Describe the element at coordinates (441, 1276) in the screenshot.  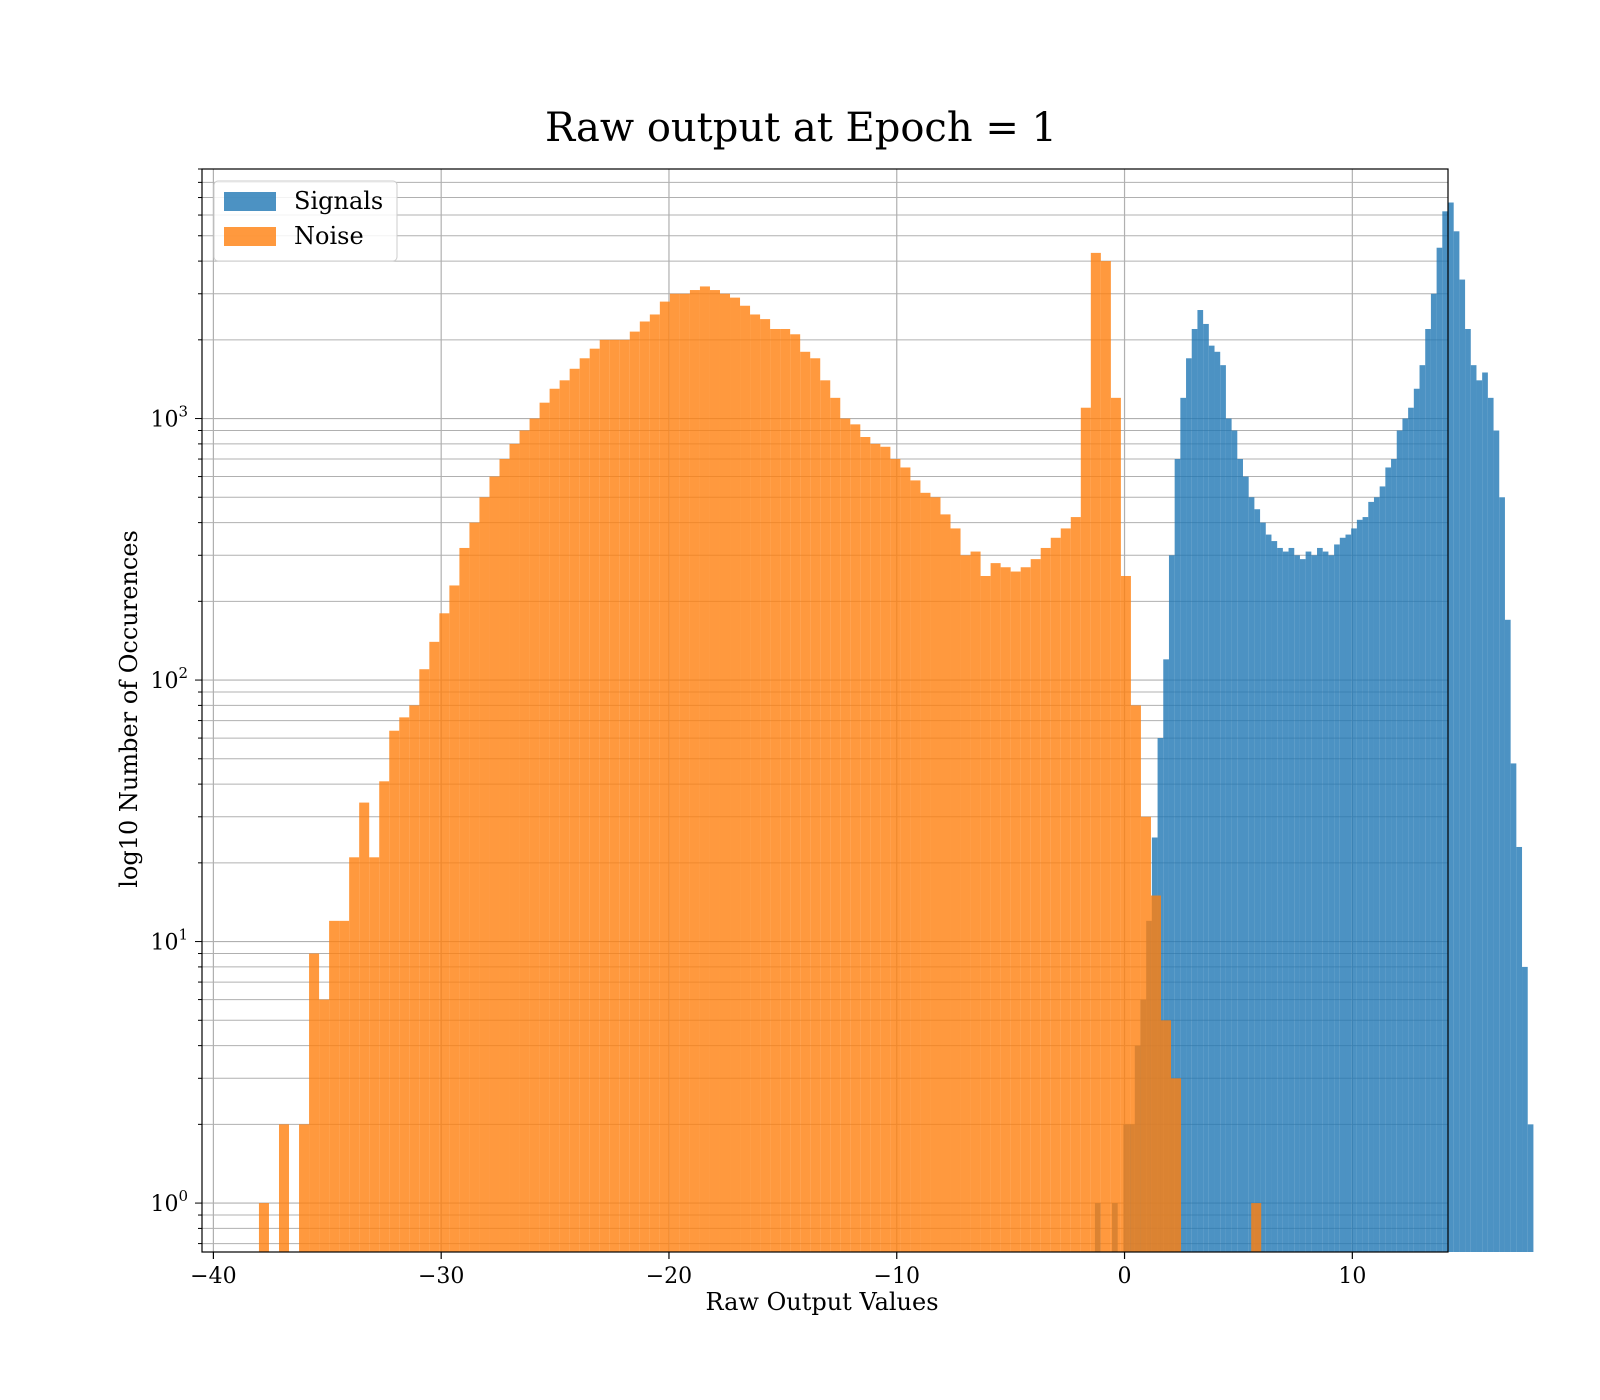
I see `x-tick-label: −30` at that location.